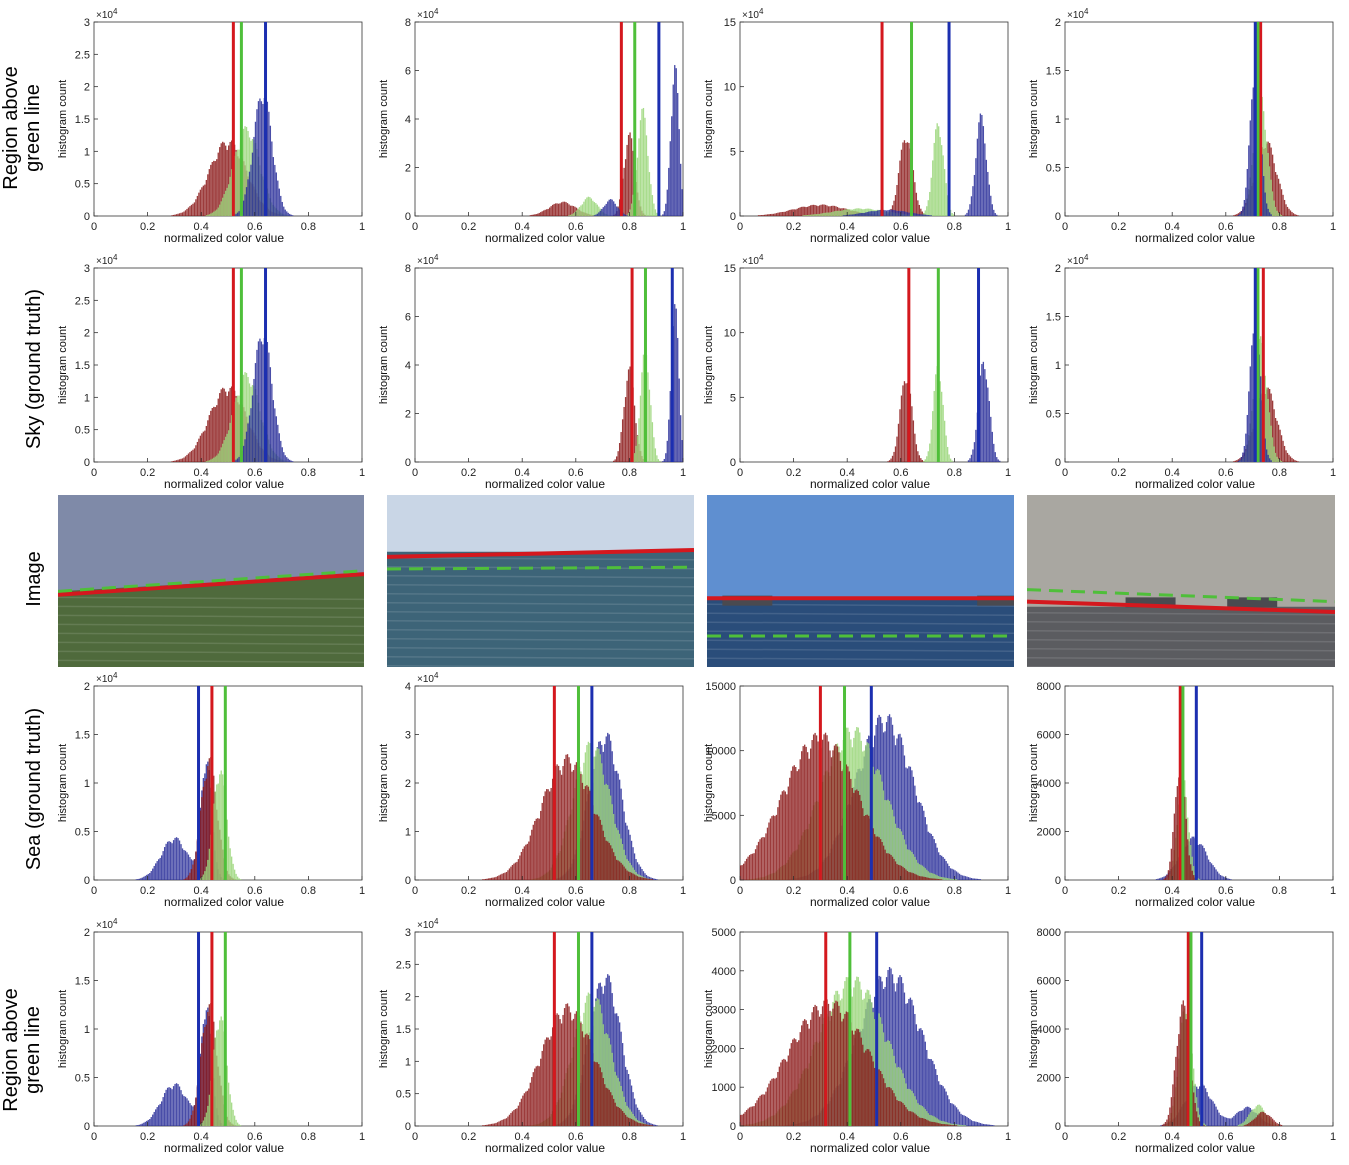 The image size is (1349, 1165). I want to click on boat, so click(995, 600).